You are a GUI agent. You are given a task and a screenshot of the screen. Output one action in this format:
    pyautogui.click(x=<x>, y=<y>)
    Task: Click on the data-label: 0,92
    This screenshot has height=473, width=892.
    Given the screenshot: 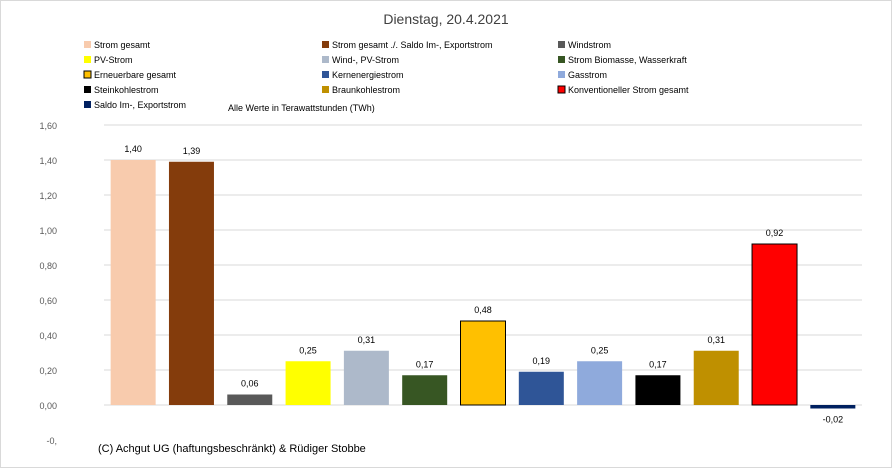 What is the action you would take?
    pyautogui.click(x=775, y=233)
    